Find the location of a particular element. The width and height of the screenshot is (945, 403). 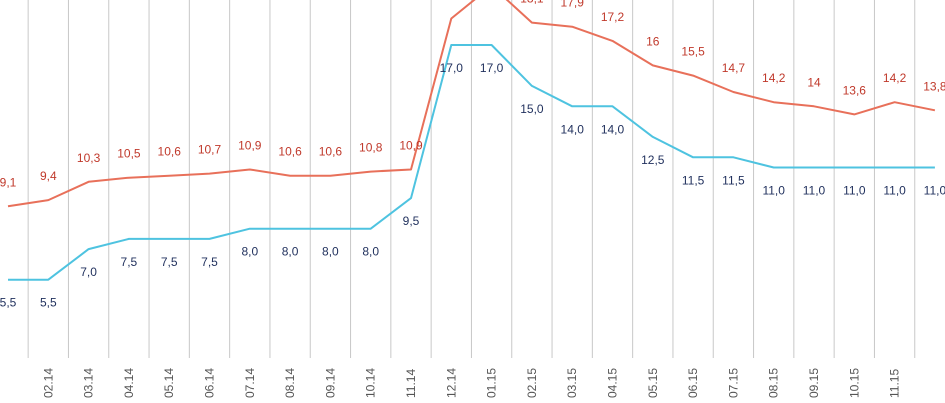

data-label: 16 is located at coordinates (653, 41).